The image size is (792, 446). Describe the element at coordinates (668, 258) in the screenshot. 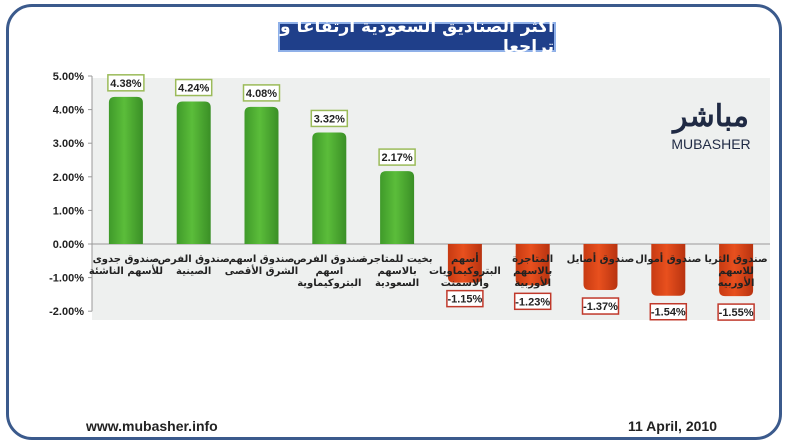

I see `category-label: صندوق أموال` at that location.